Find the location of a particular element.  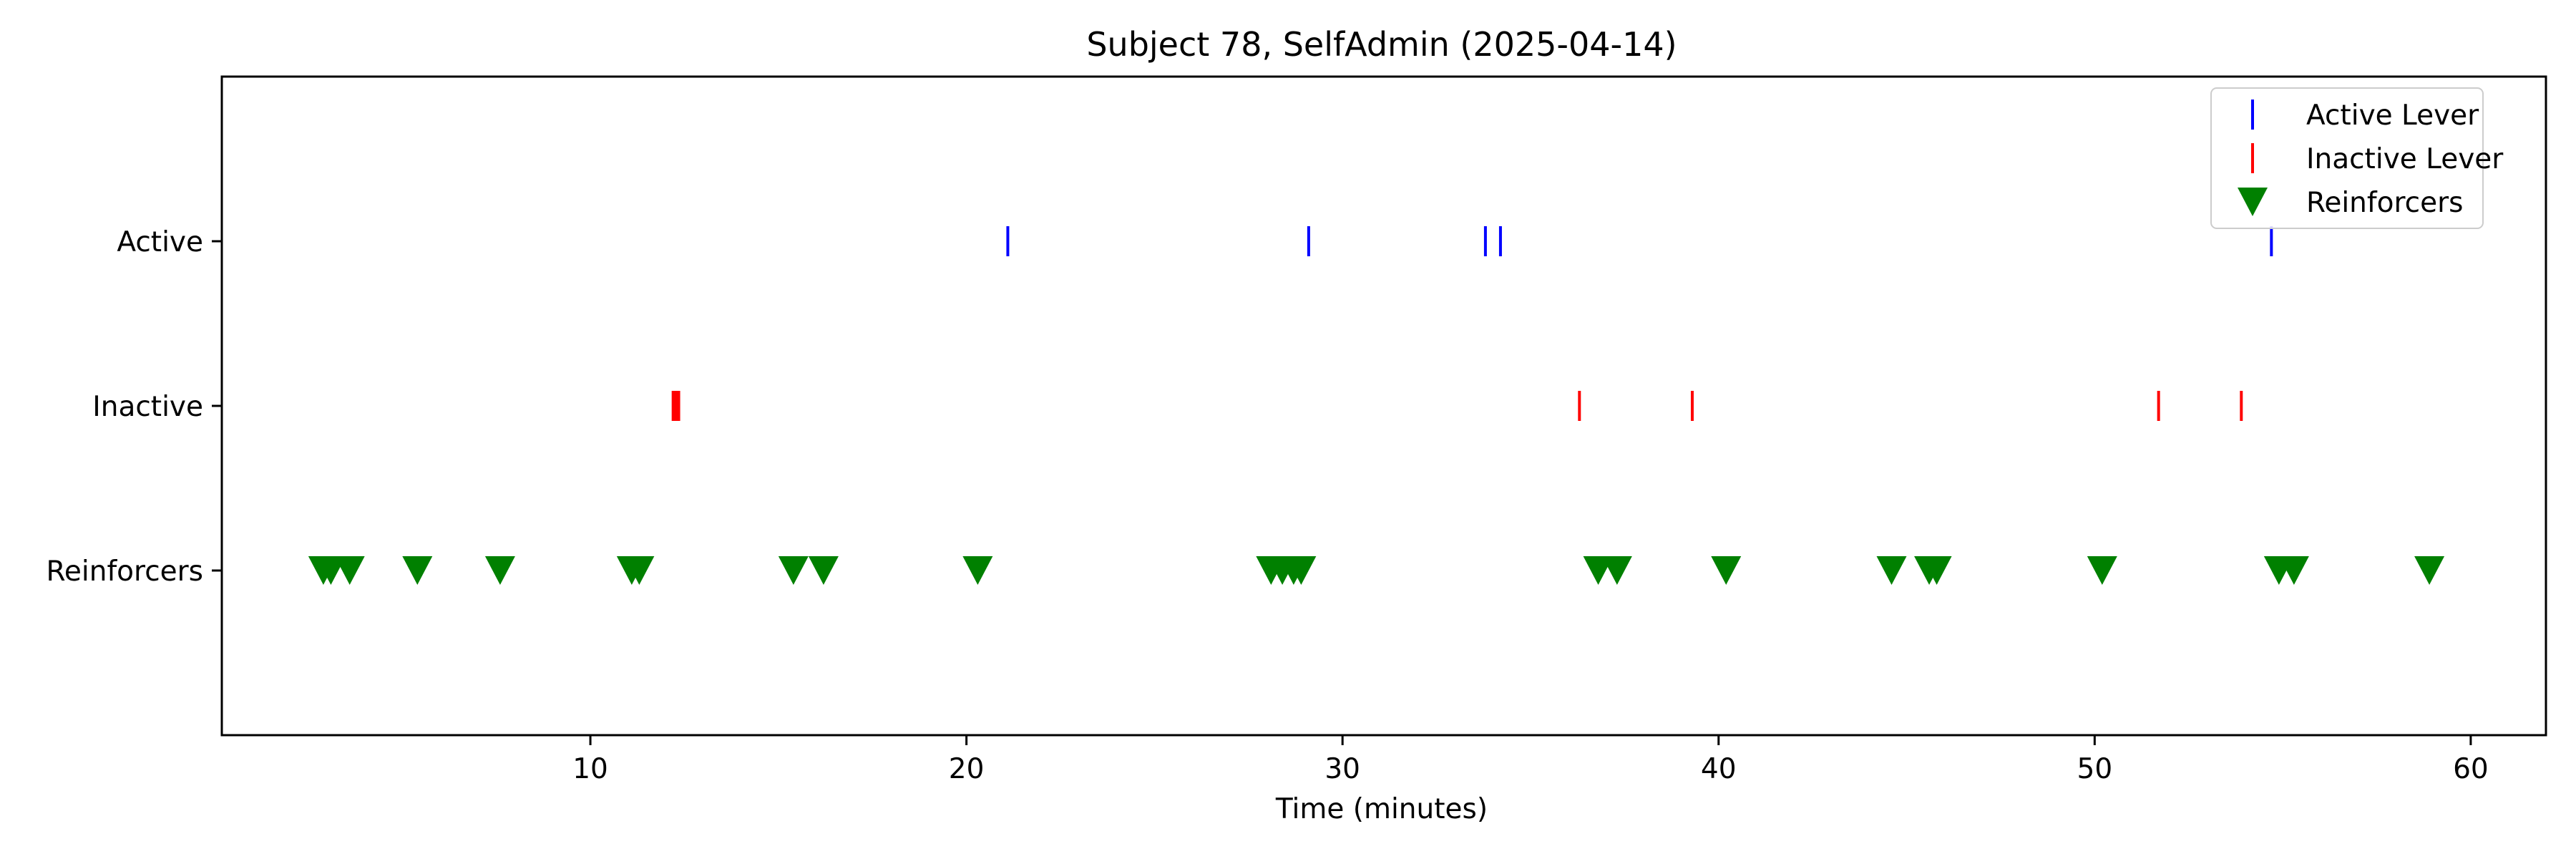

chart-title: Subject 78, SelfAdmin (2025-04-14) is located at coordinates (1381, 44).